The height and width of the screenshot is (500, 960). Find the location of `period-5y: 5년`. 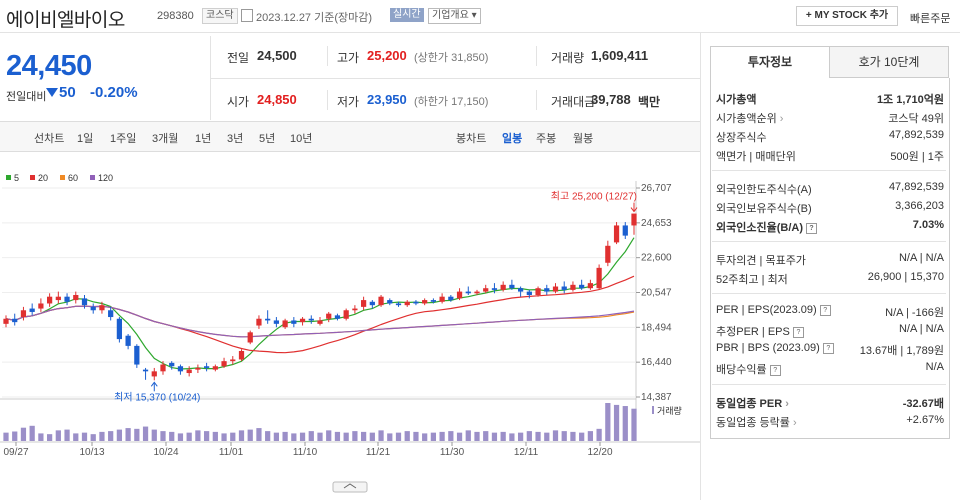

period-5y: 5년 is located at coordinates (267, 139).